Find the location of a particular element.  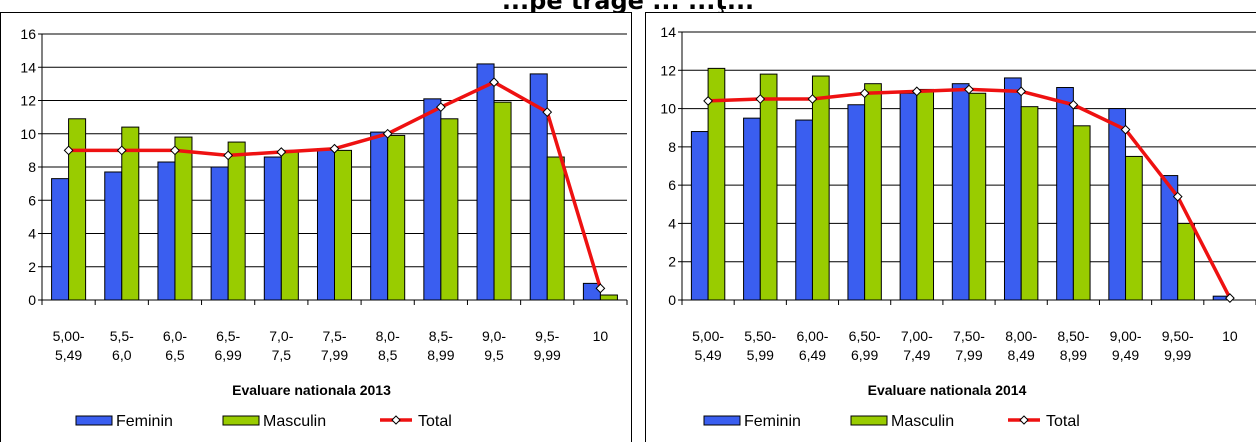

category-label: 9,0- is located at coordinates (494, 336).